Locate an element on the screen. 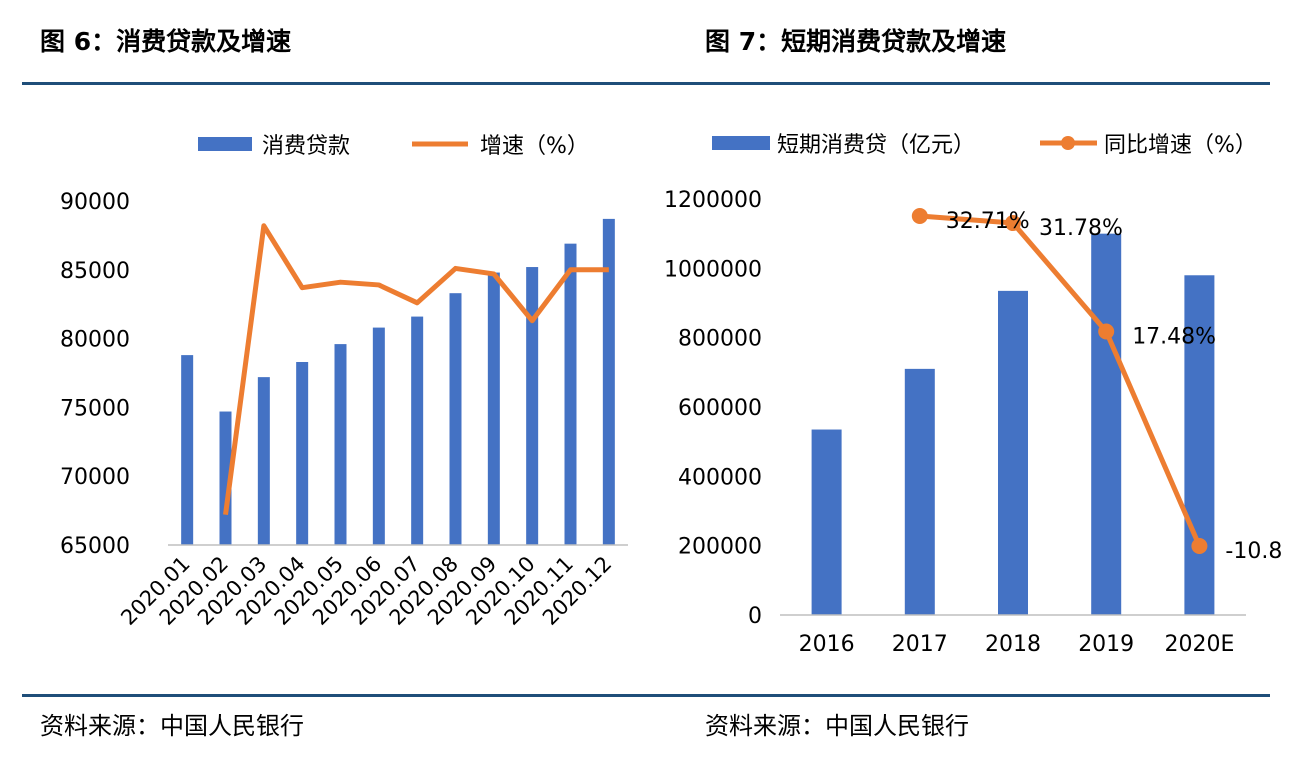 The height and width of the screenshot is (760, 1295). x-tick-label: 2019 is located at coordinates (1106, 644).